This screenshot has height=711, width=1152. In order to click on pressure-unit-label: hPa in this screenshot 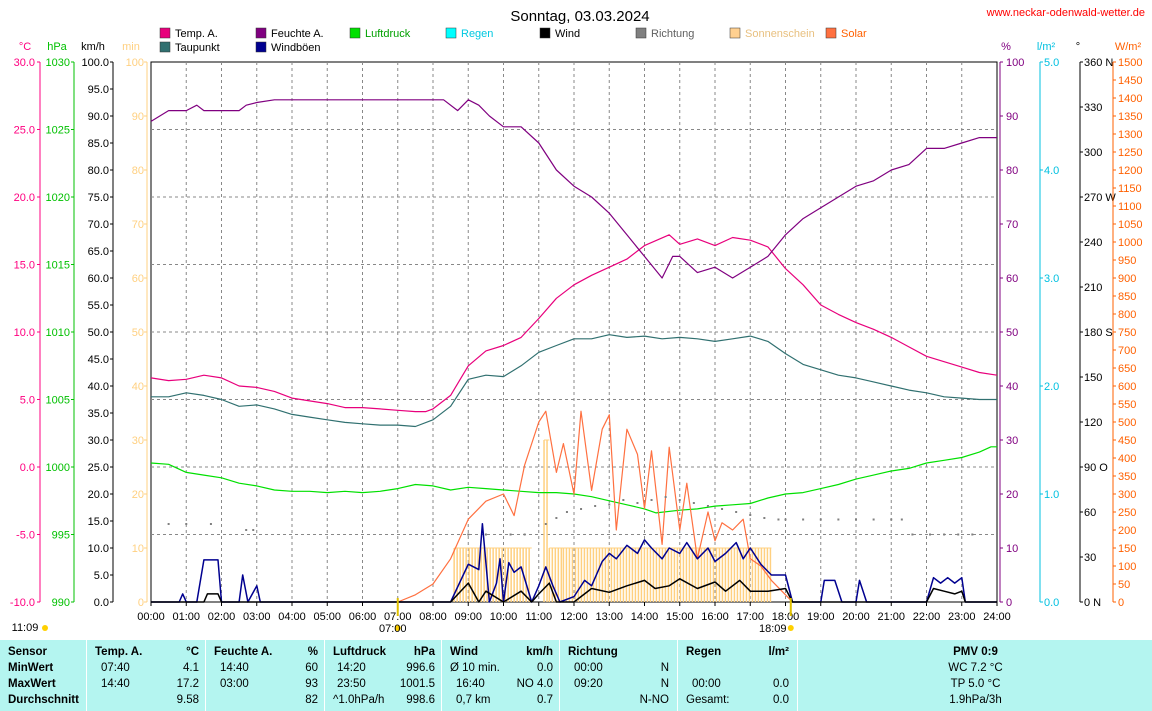, I will do `click(57, 47)`.